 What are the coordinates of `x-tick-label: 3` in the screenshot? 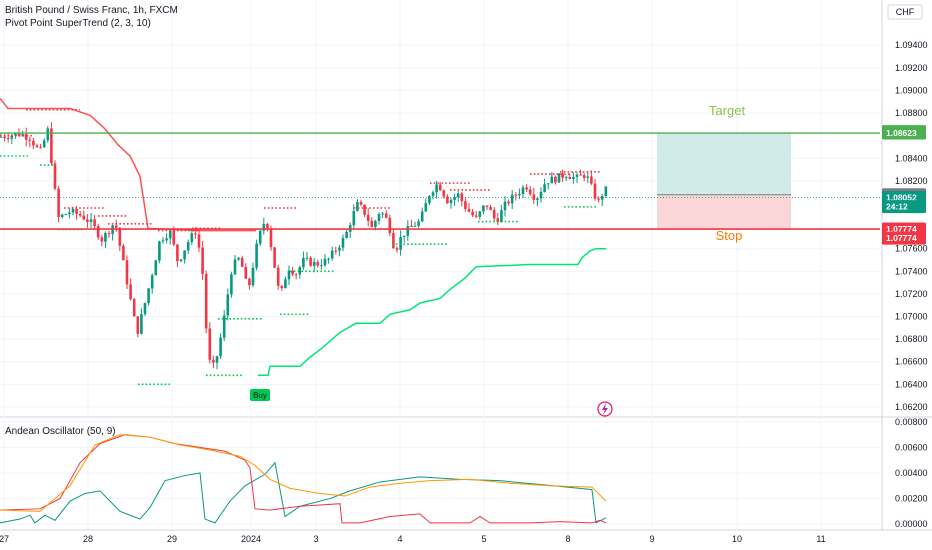 It's located at (315, 539).